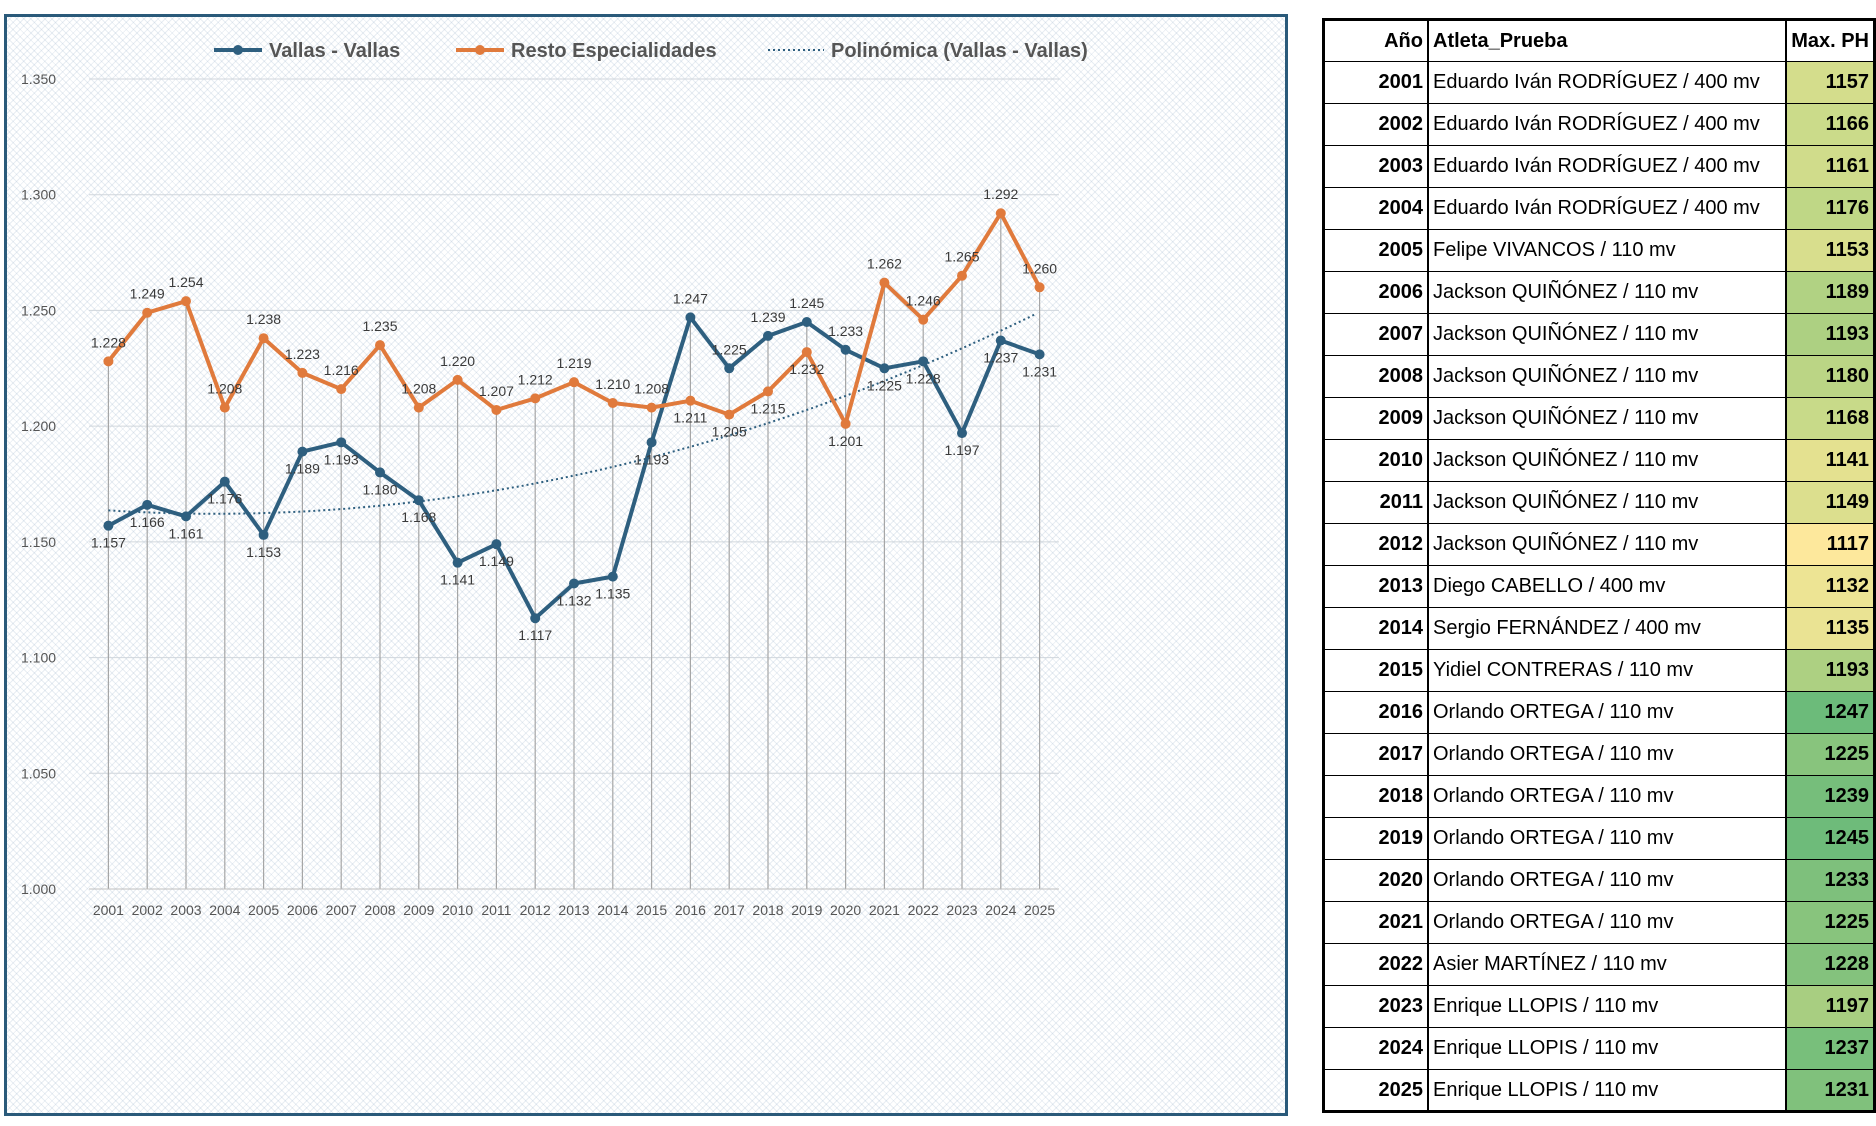 The image size is (1876, 1126). Describe the element at coordinates (729, 349) in the screenshot. I see `data-label: 1.225` at that location.